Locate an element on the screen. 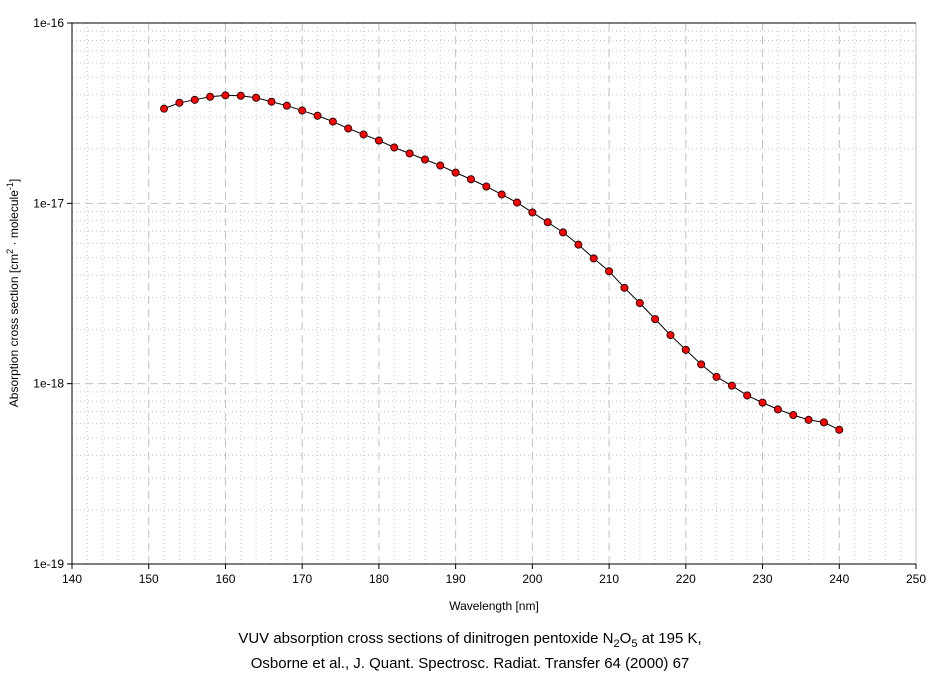 Image resolution: width=940 pixels, height=675 pixels. y-tick-label: 1e-18 is located at coordinates (48, 384).